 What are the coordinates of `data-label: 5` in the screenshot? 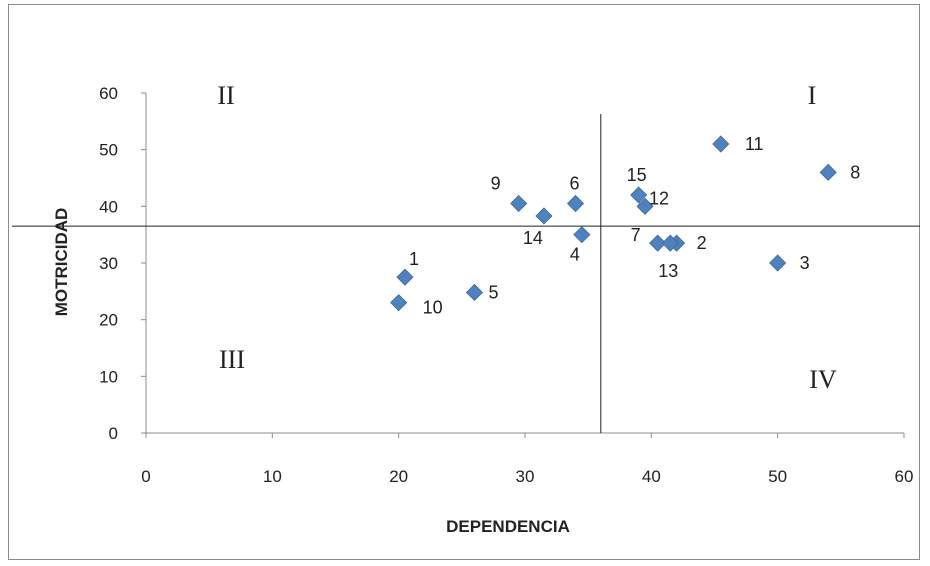 It's located at (493, 292).